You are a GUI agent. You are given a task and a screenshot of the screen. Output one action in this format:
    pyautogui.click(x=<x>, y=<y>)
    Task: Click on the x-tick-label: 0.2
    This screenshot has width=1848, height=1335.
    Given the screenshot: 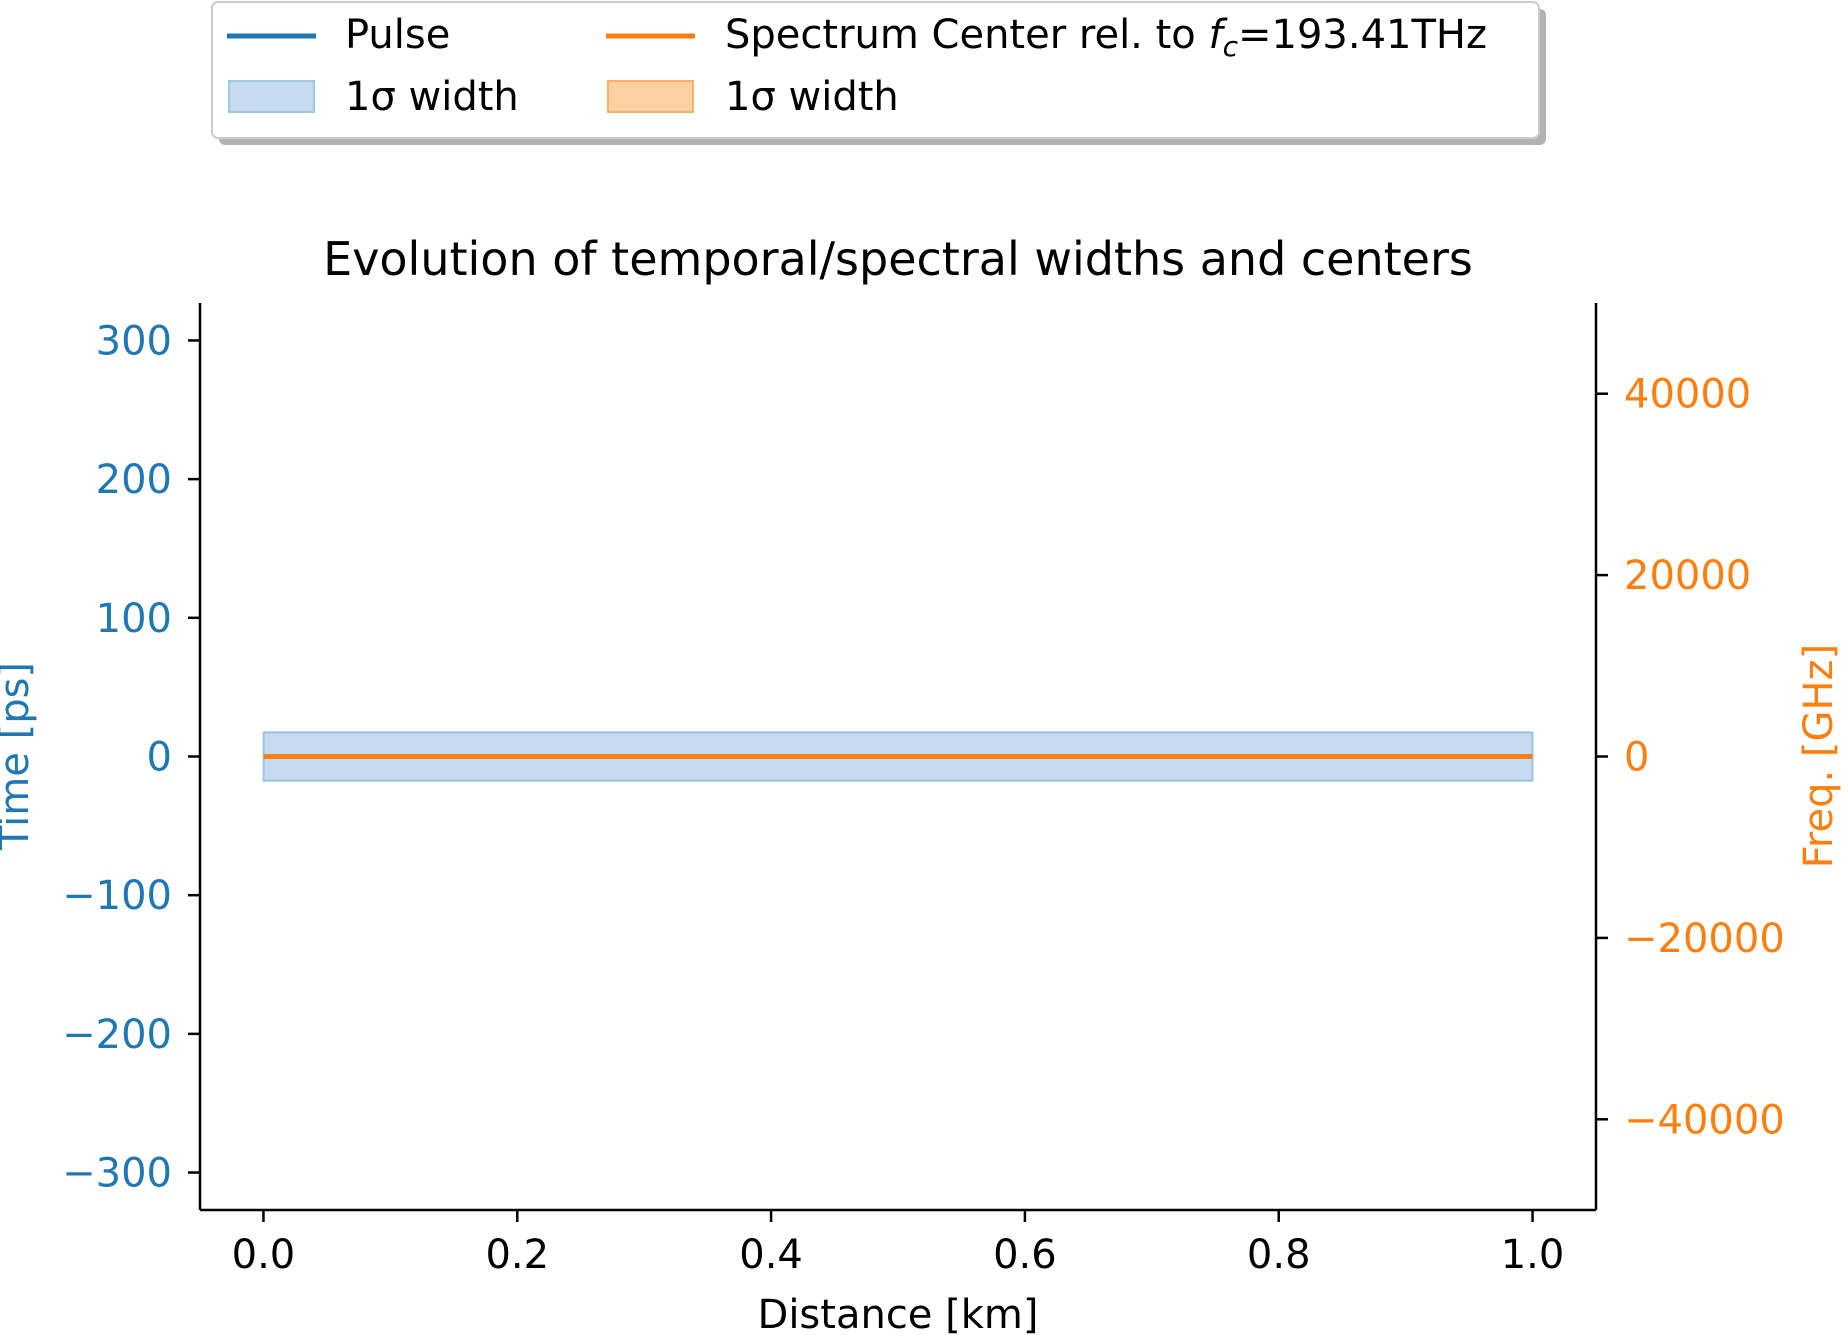 What is the action you would take?
    pyautogui.click(x=517, y=1255)
    